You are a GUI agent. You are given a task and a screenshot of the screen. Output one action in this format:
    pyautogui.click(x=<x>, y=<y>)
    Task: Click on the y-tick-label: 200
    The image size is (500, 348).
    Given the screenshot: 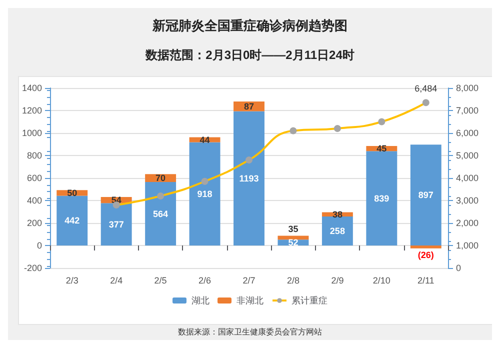 What is the action you would take?
    pyautogui.click(x=34, y=223)
    